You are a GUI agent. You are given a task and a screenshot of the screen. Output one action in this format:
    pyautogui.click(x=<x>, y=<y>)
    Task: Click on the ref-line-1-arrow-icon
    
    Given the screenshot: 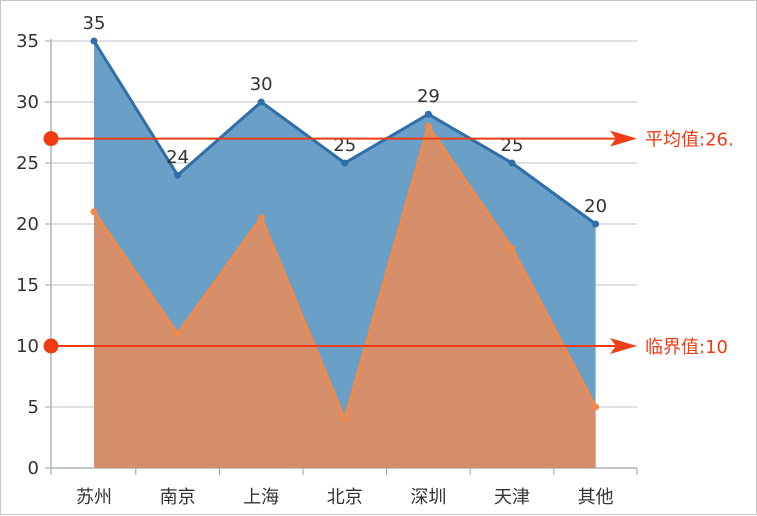 What is the action you would take?
    pyautogui.click(x=623, y=346)
    